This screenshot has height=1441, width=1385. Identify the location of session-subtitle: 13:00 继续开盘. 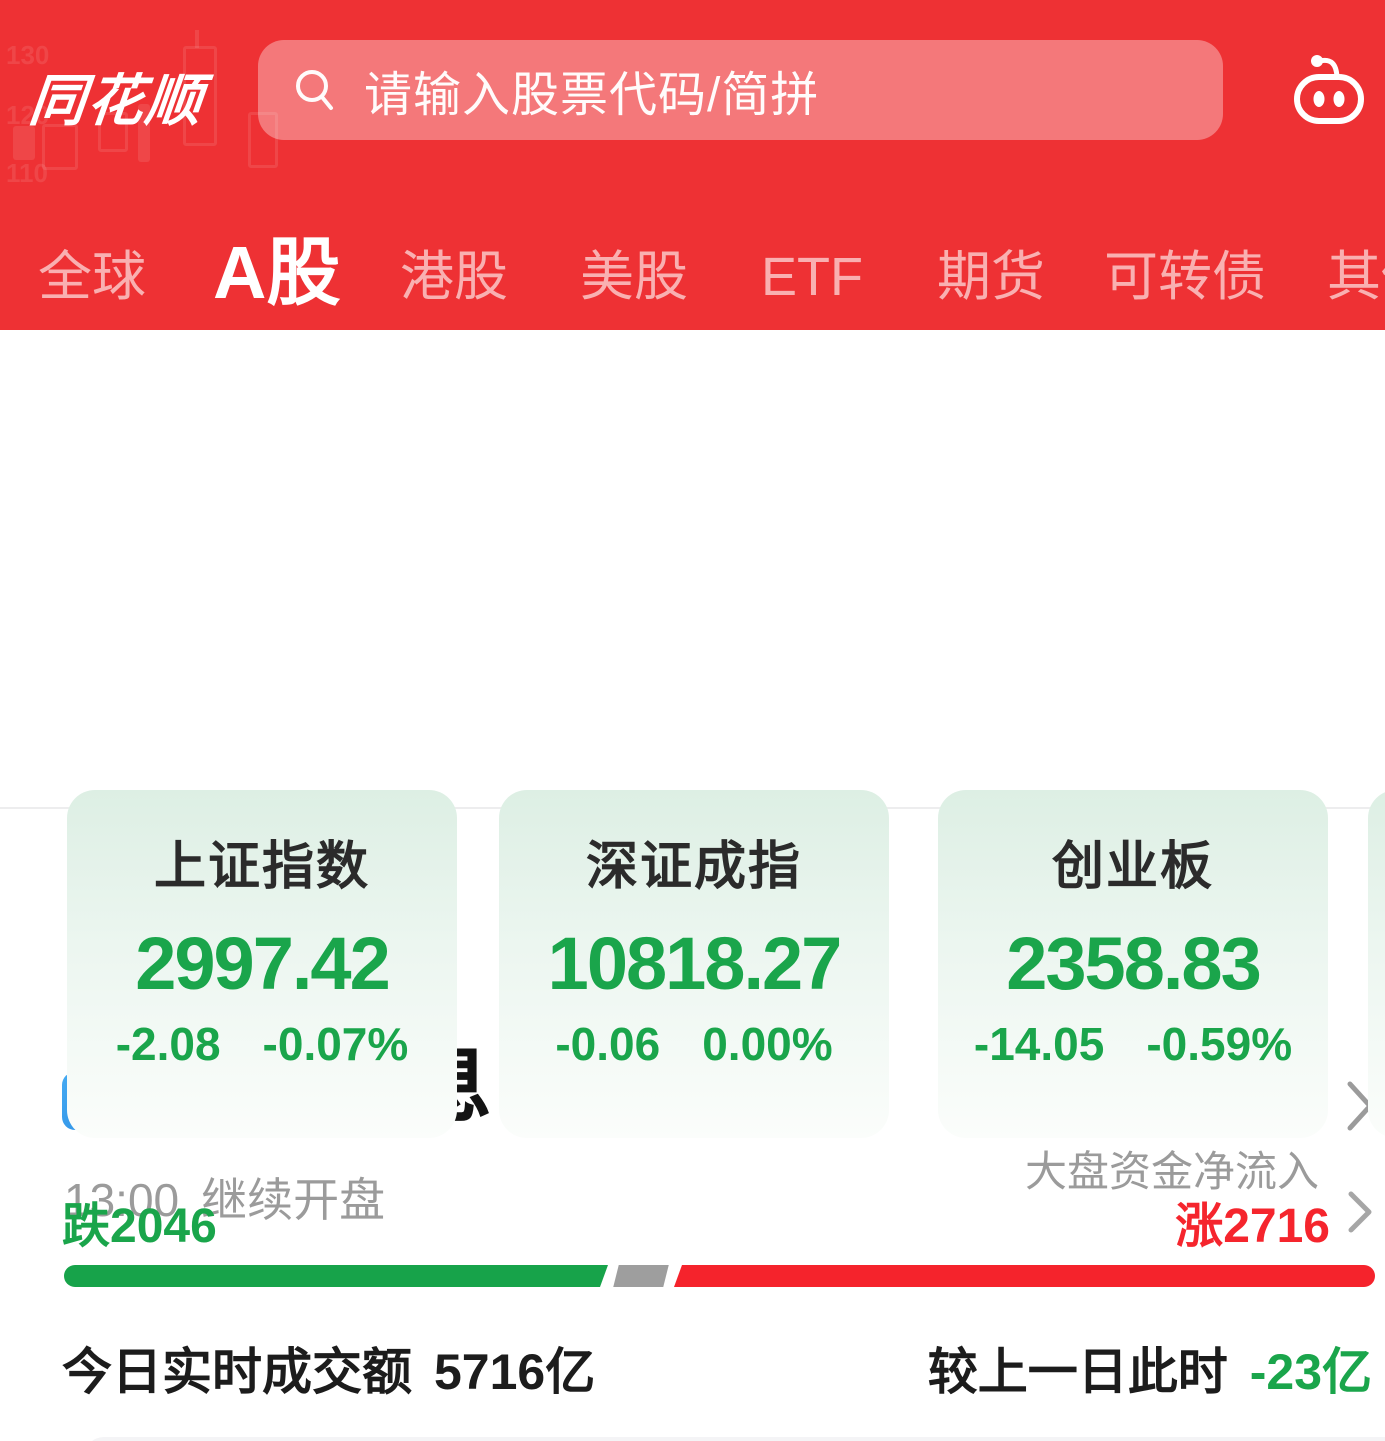
(224, 1197).